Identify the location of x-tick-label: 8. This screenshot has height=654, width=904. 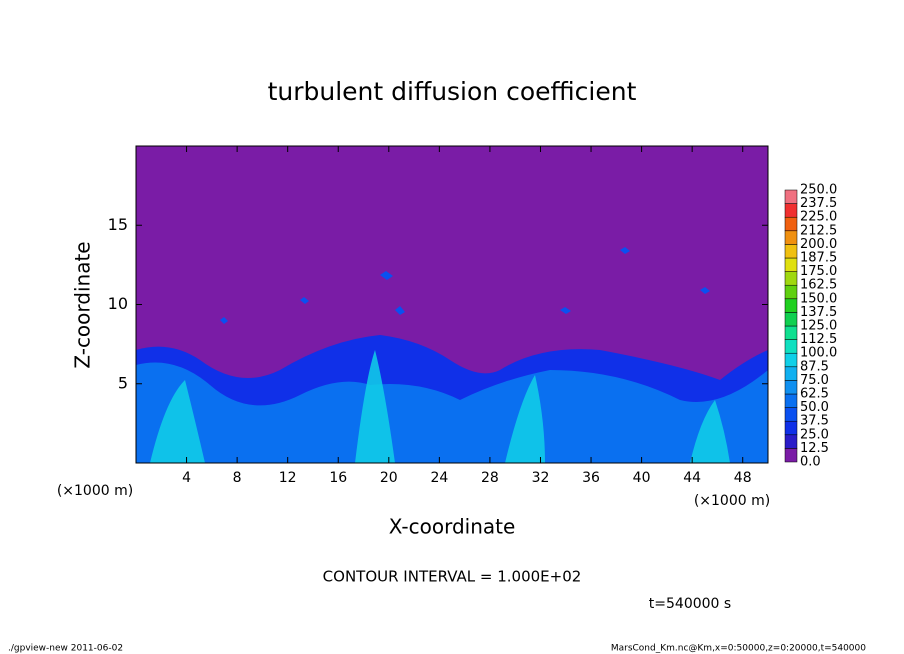
(237, 478).